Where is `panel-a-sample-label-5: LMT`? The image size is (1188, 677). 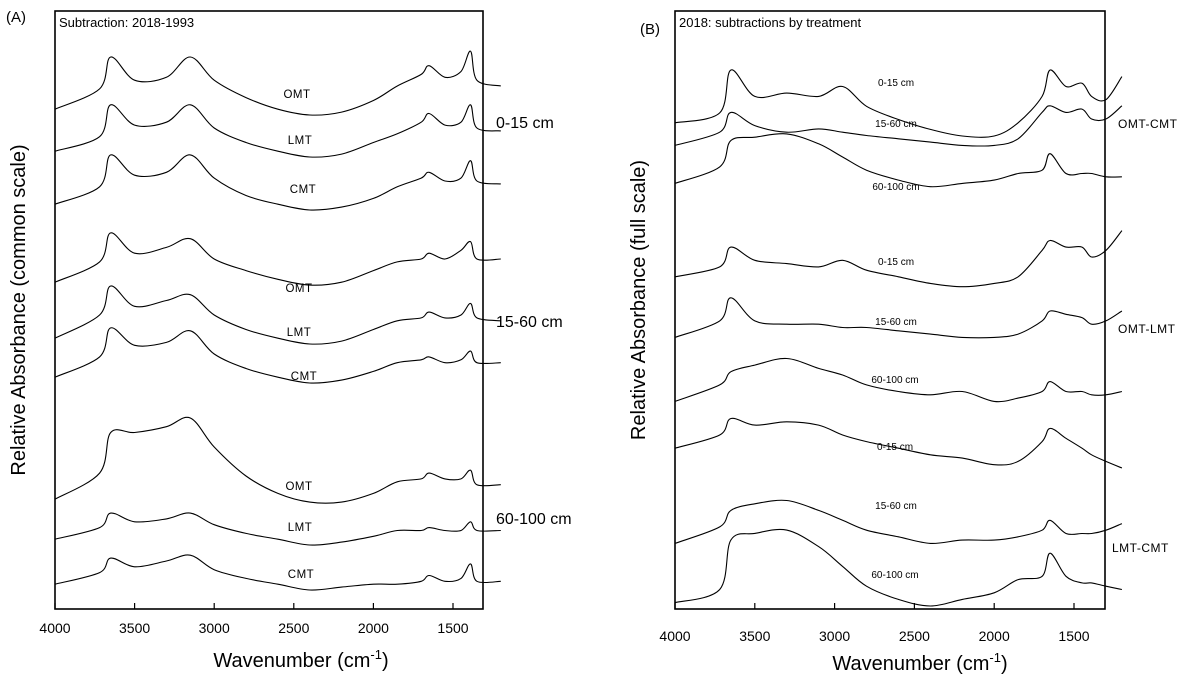
panel-a-sample-label-5: LMT is located at coordinates (299, 333).